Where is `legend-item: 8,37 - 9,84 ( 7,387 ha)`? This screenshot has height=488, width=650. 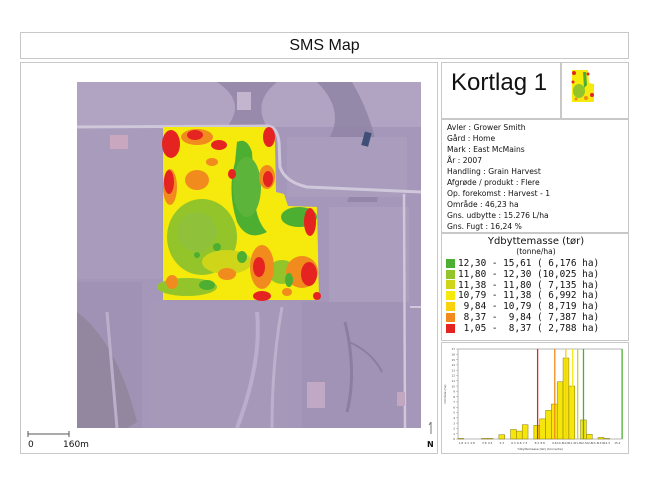 legend-item: 8,37 - 9,84 ( 7,387 ha) is located at coordinates (537, 317).